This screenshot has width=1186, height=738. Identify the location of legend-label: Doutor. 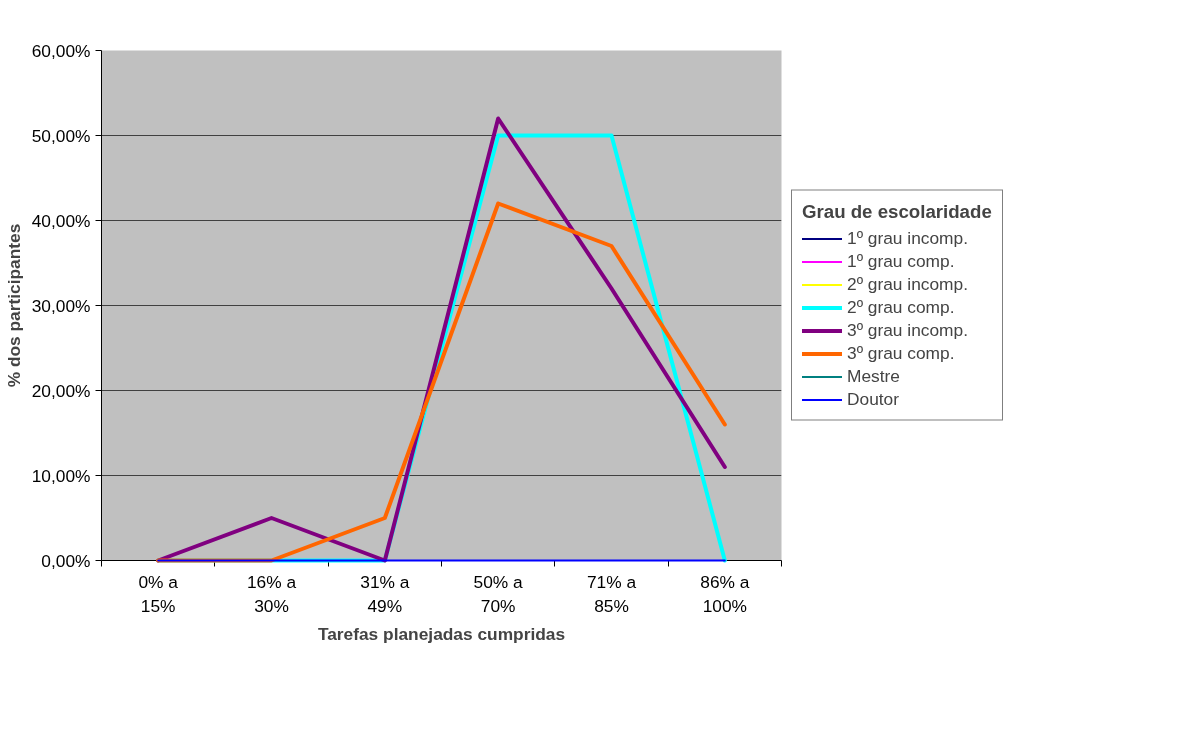
(873, 399).